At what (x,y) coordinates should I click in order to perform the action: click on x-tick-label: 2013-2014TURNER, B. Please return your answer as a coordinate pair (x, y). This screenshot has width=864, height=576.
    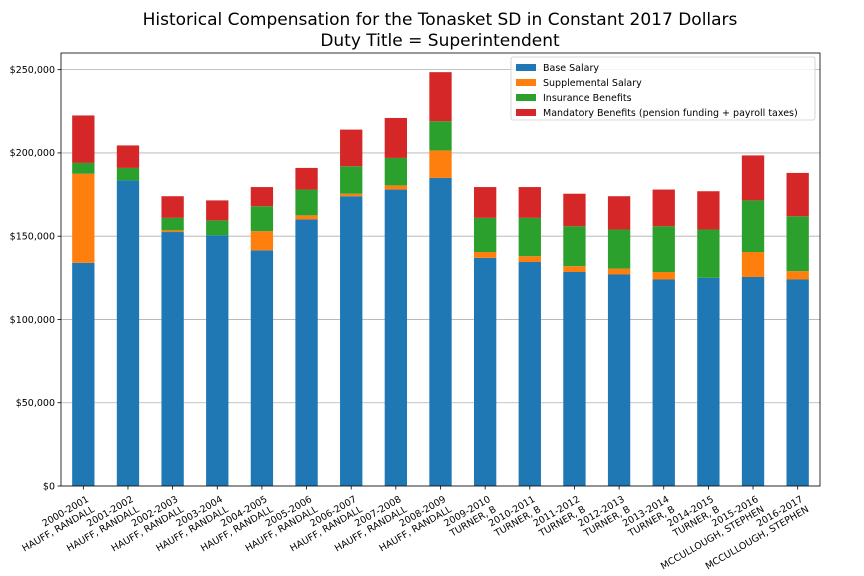
    Looking at the image, I should click on (648, 517).